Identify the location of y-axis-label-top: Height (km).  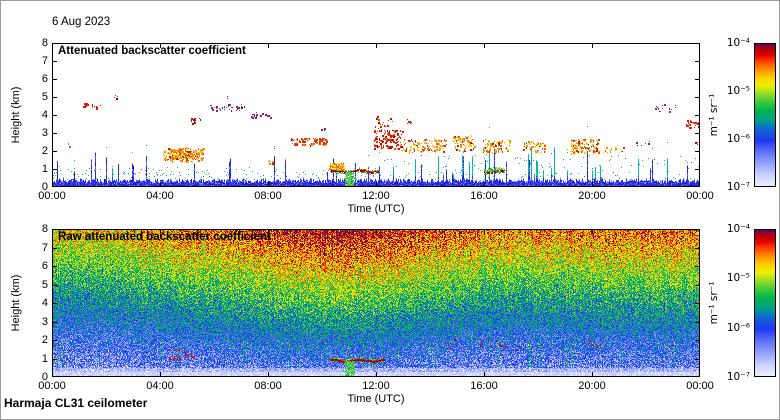
(16, 115).